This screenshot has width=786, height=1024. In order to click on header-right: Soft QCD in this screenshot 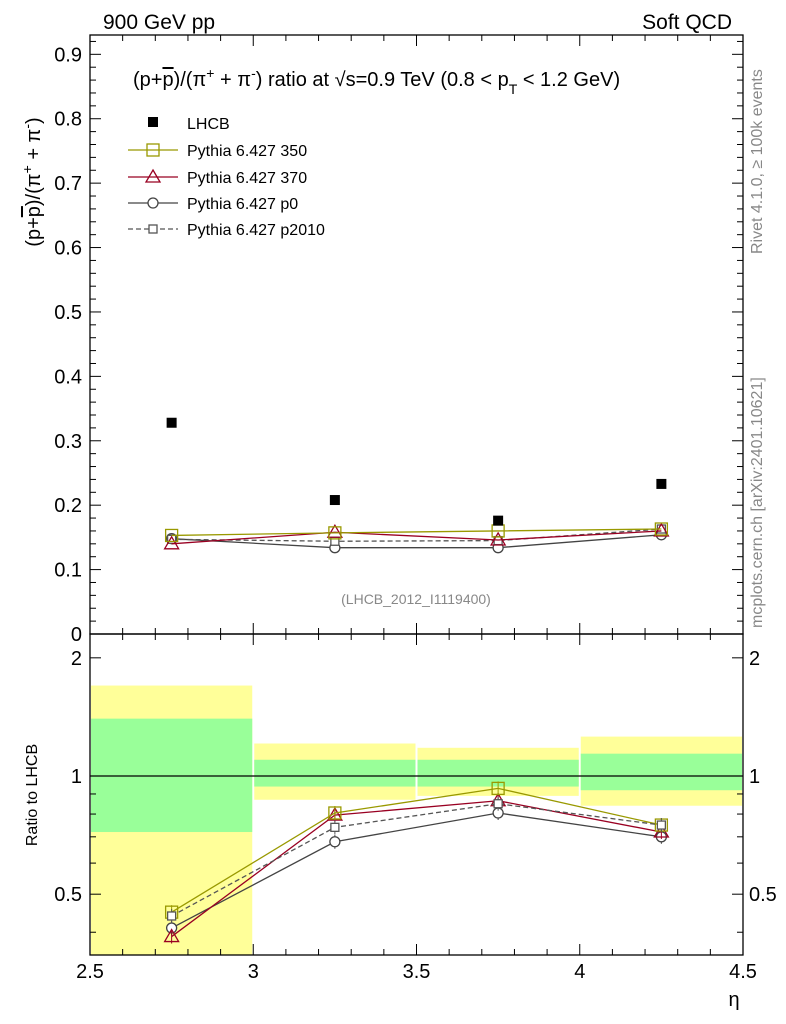, I will do `click(687, 22)`.